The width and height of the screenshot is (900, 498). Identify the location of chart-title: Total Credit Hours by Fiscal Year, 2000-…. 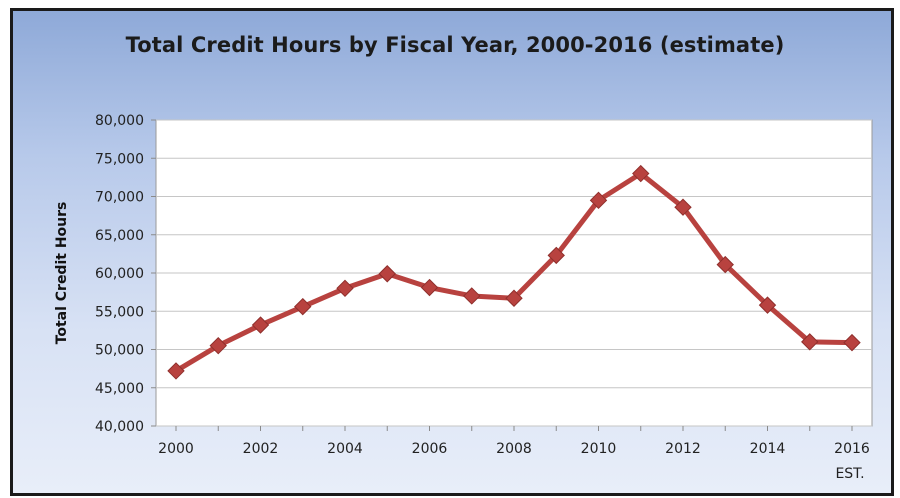
(455, 45).